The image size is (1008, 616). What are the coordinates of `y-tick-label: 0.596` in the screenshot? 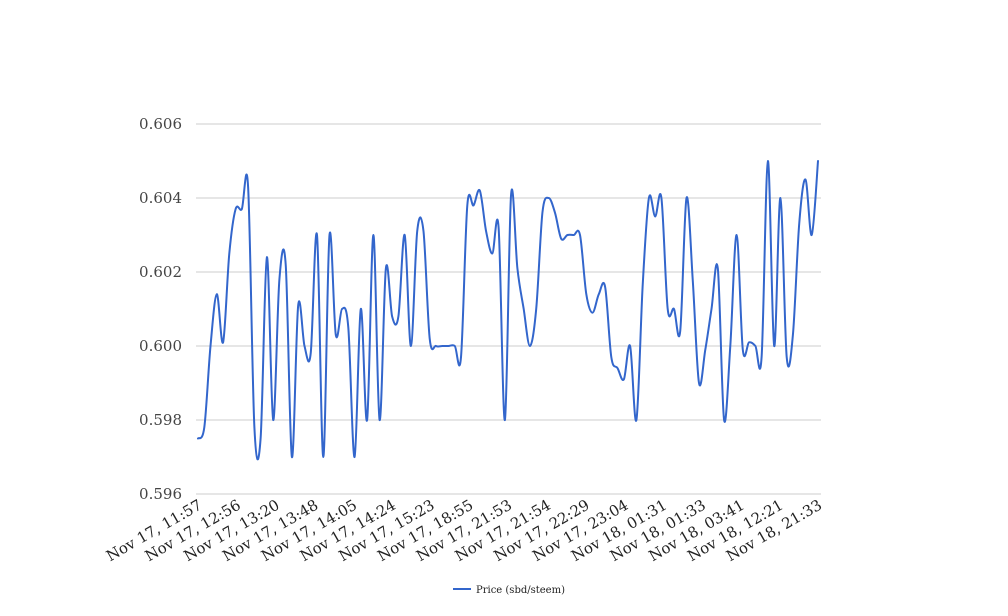 It's located at (160, 494).